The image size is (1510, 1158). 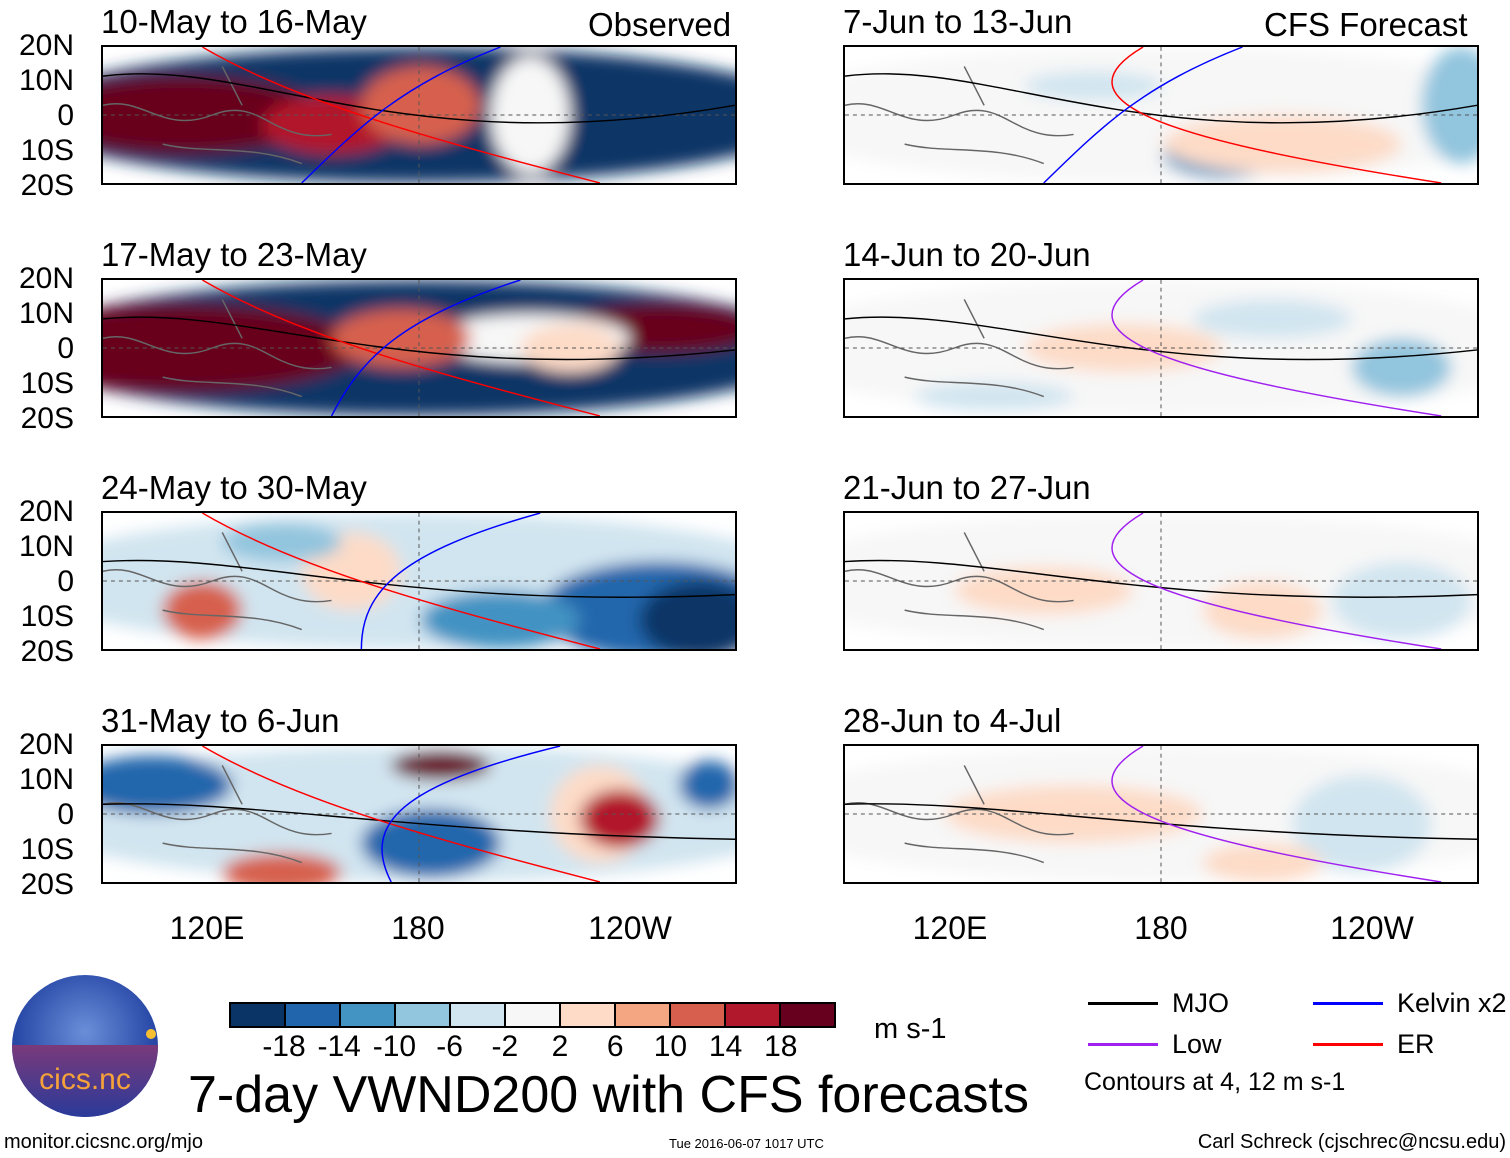 I want to click on panel-title: 21-Jun to 27-Jun, so click(x=967, y=487).